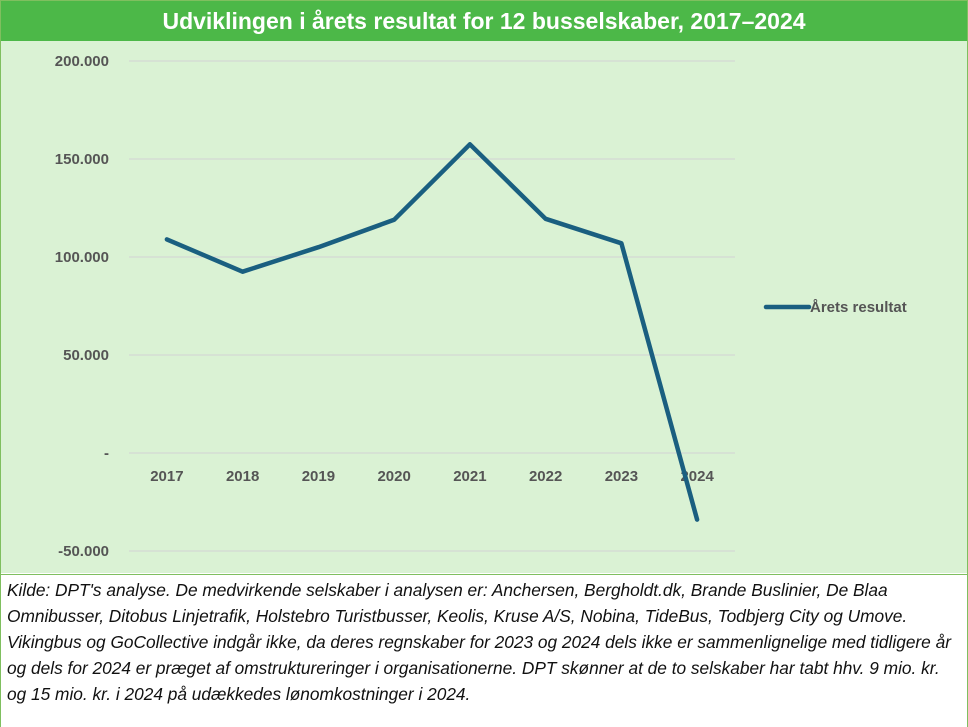 The height and width of the screenshot is (727, 968). Describe the element at coordinates (106, 453) in the screenshot. I see `y-tick-label: -` at that location.